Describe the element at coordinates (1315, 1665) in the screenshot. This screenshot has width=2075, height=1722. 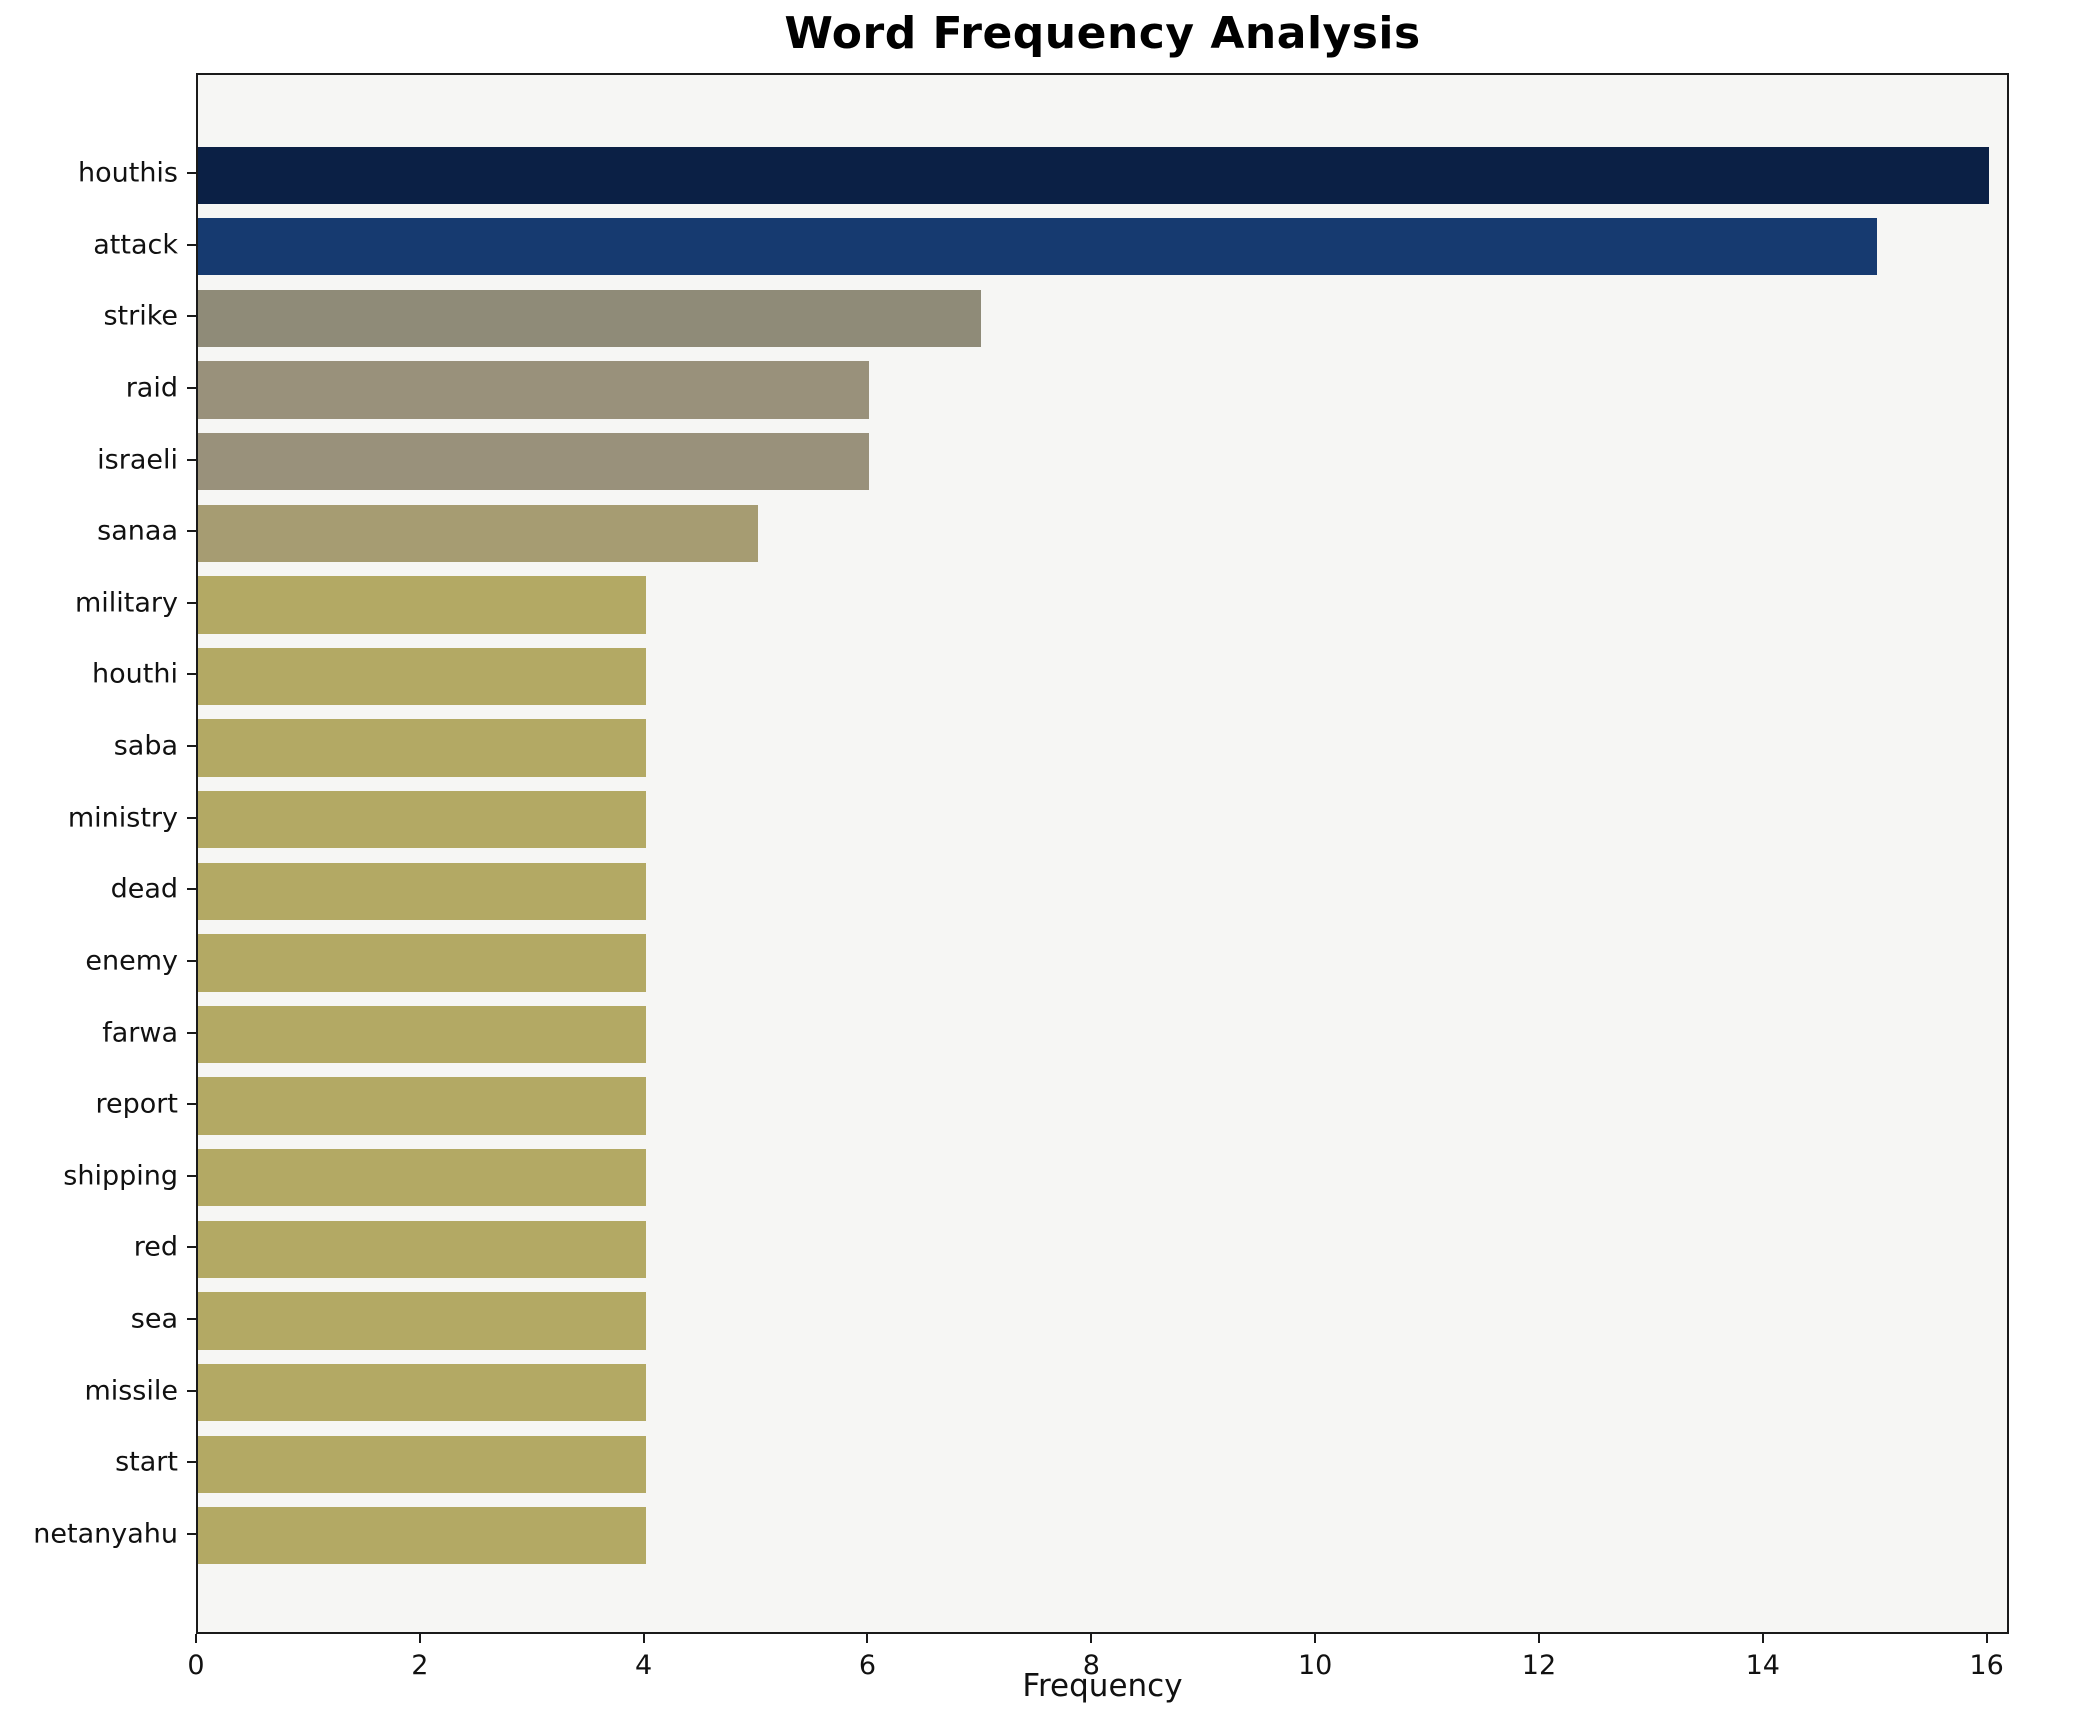
I see `x-tick-label: 10` at that location.